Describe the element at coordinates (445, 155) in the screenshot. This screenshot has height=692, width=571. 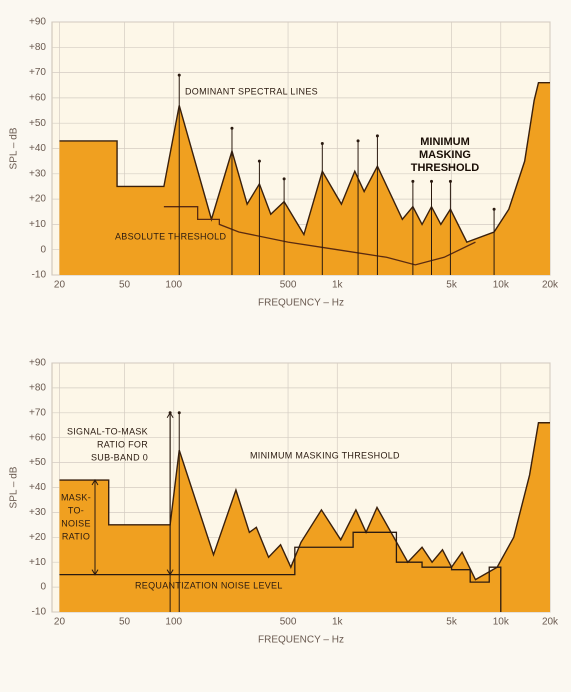
I see `annotation: MASKING` at that location.